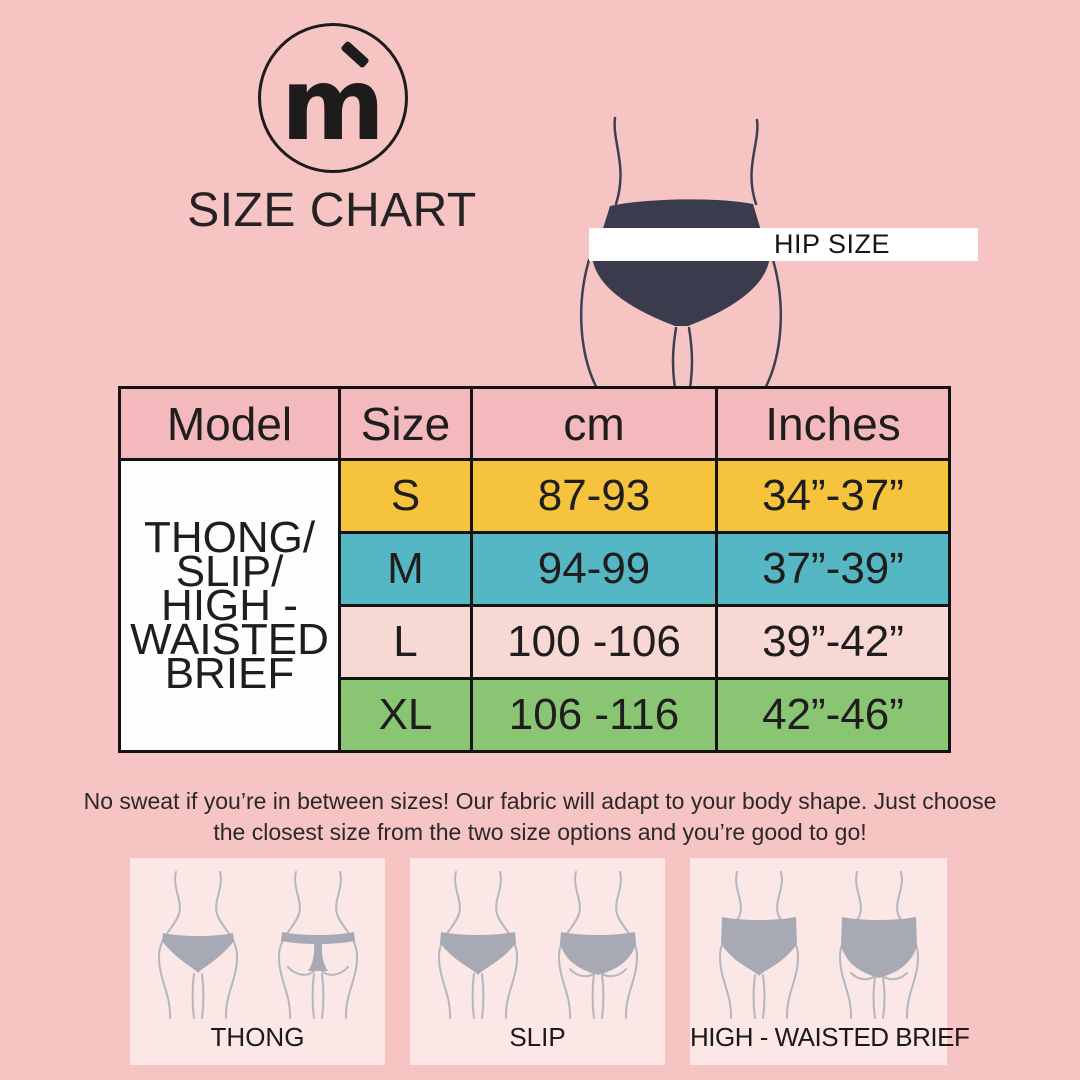 The width and height of the screenshot is (1080, 1080). What do you see at coordinates (594, 715) in the screenshot?
I see `cm-cell-xl: 106 -116` at bounding box center [594, 715].